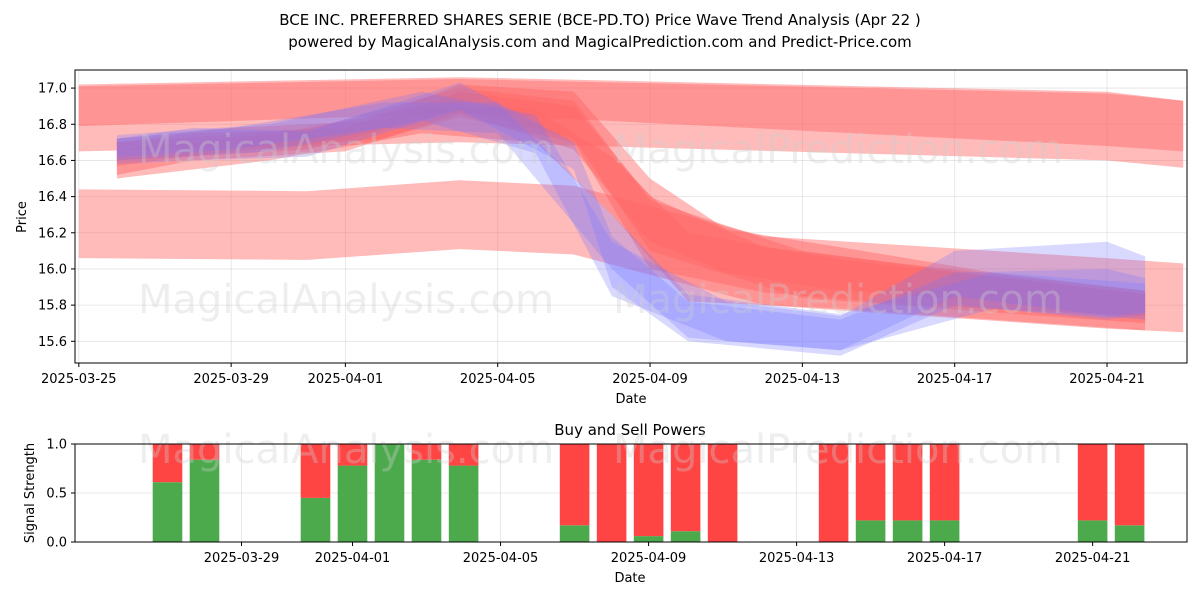 Image resolution: width=1200 pixels, height=600 pixels. Describe the element at coordinates (52, 125) in the screenshot. I see `price-y-tick-label: 16.8` at that location.